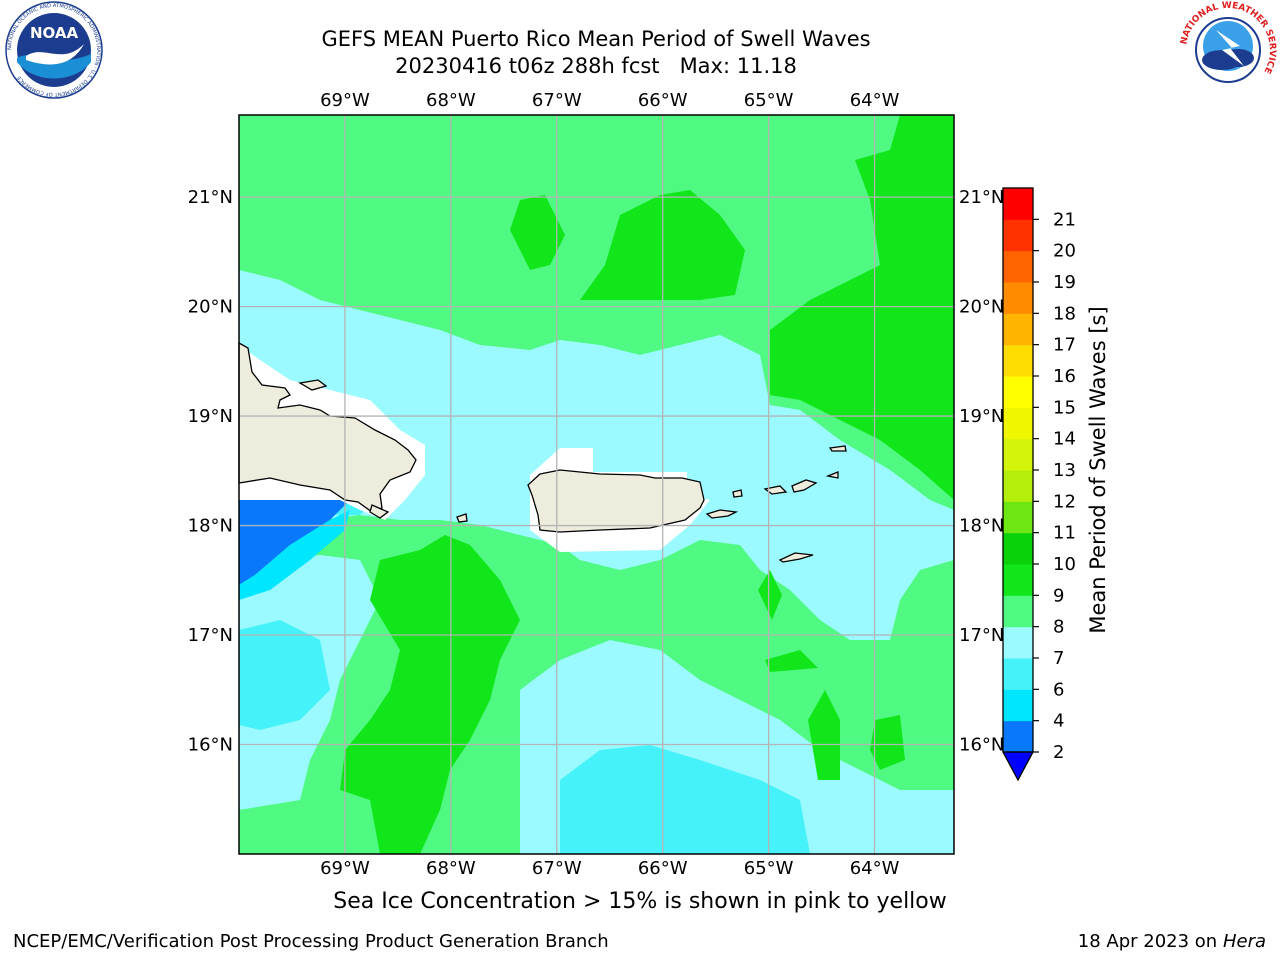  Describe the element at coordinates (1064, 251) in the screenshot. I see `colorbar-tick-label: 20` at that location.